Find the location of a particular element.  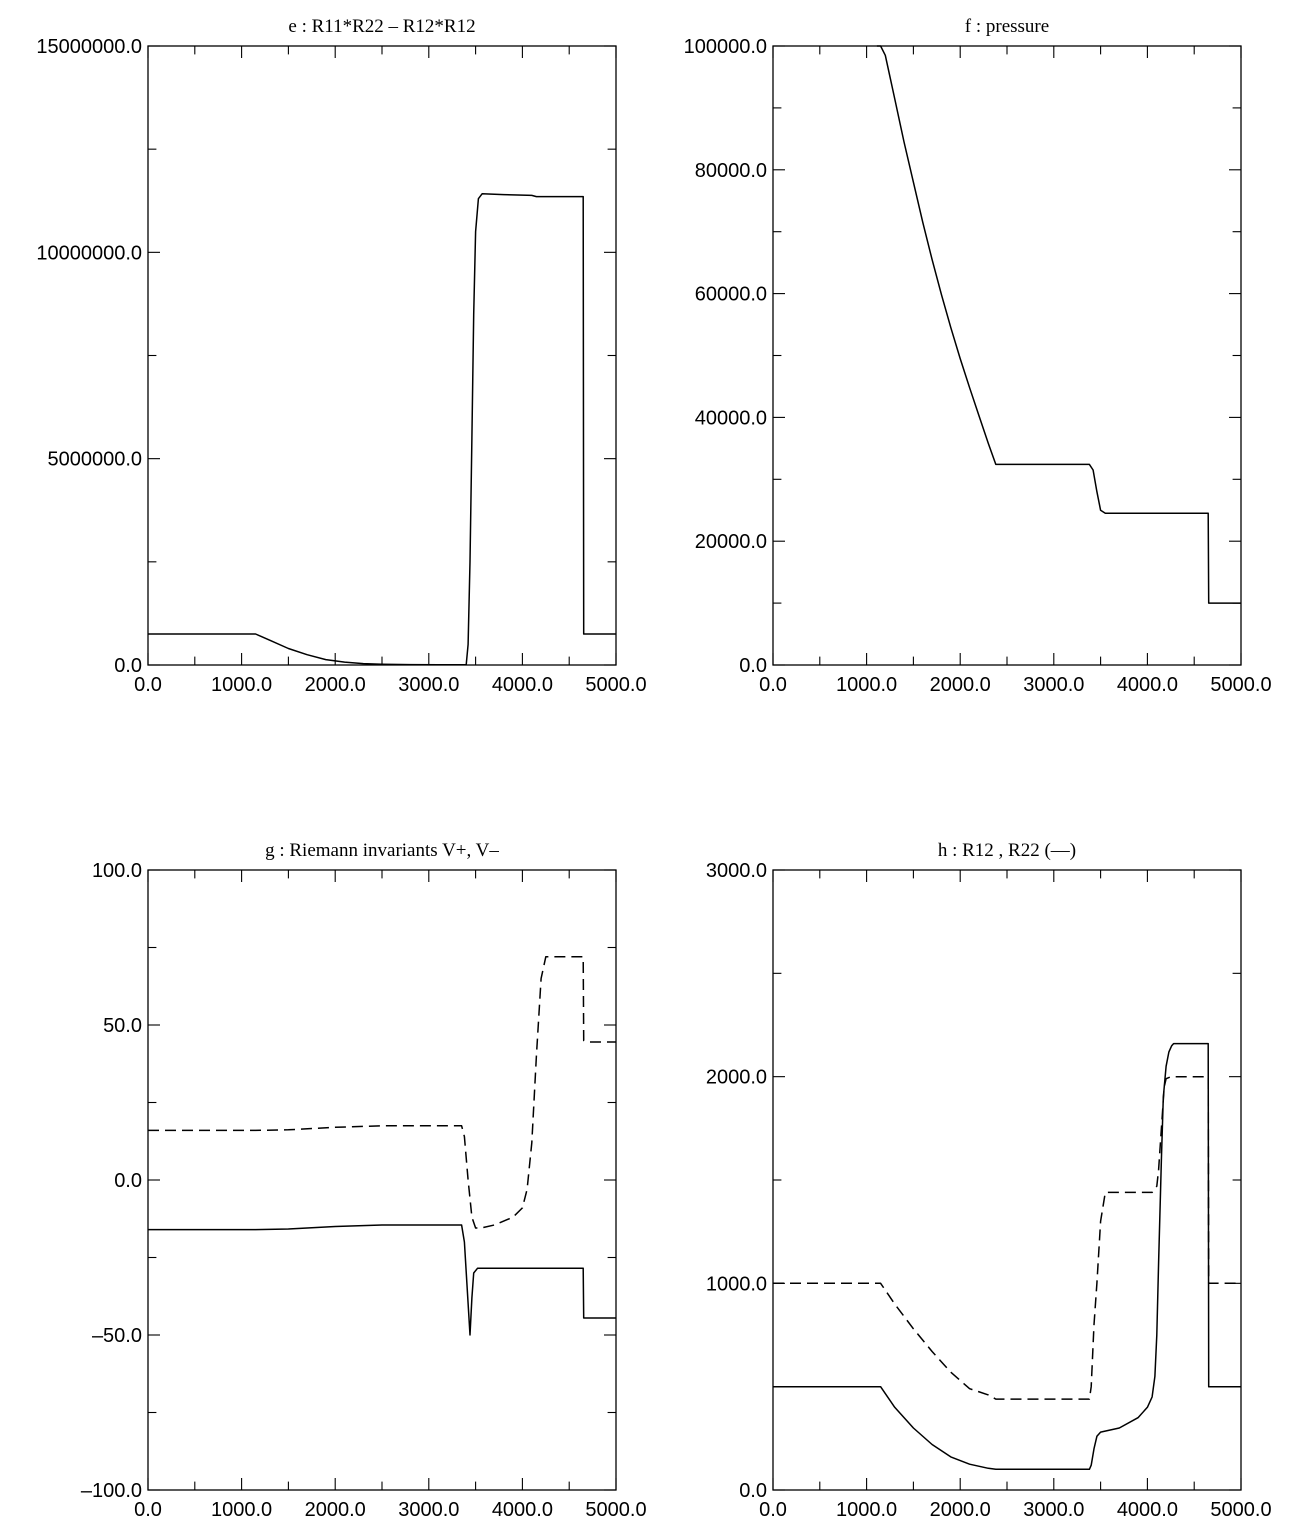

y-tick-label: 5000000.0 is located at coordinates (94, 460).